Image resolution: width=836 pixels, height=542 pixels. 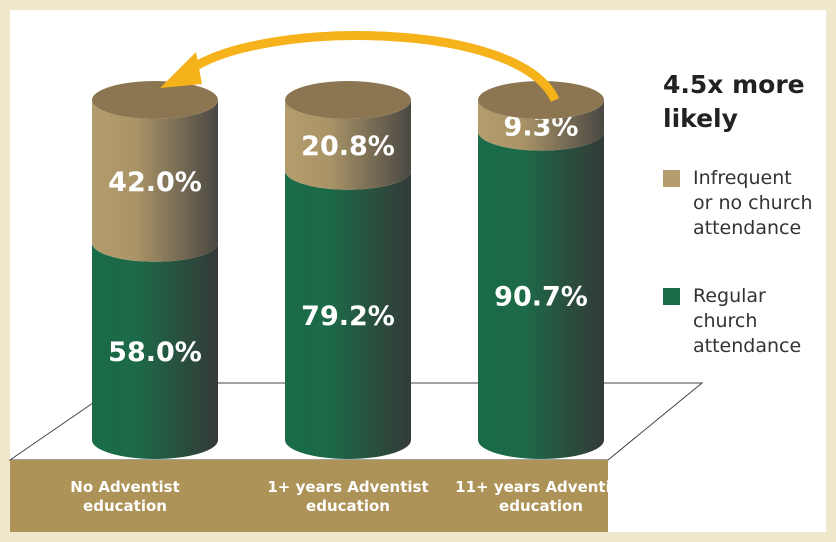 What do you see at coordinates (734, 101) in the screenshot?
I see `annotation: 4.5x more likely` at bounding box center [734, 101].